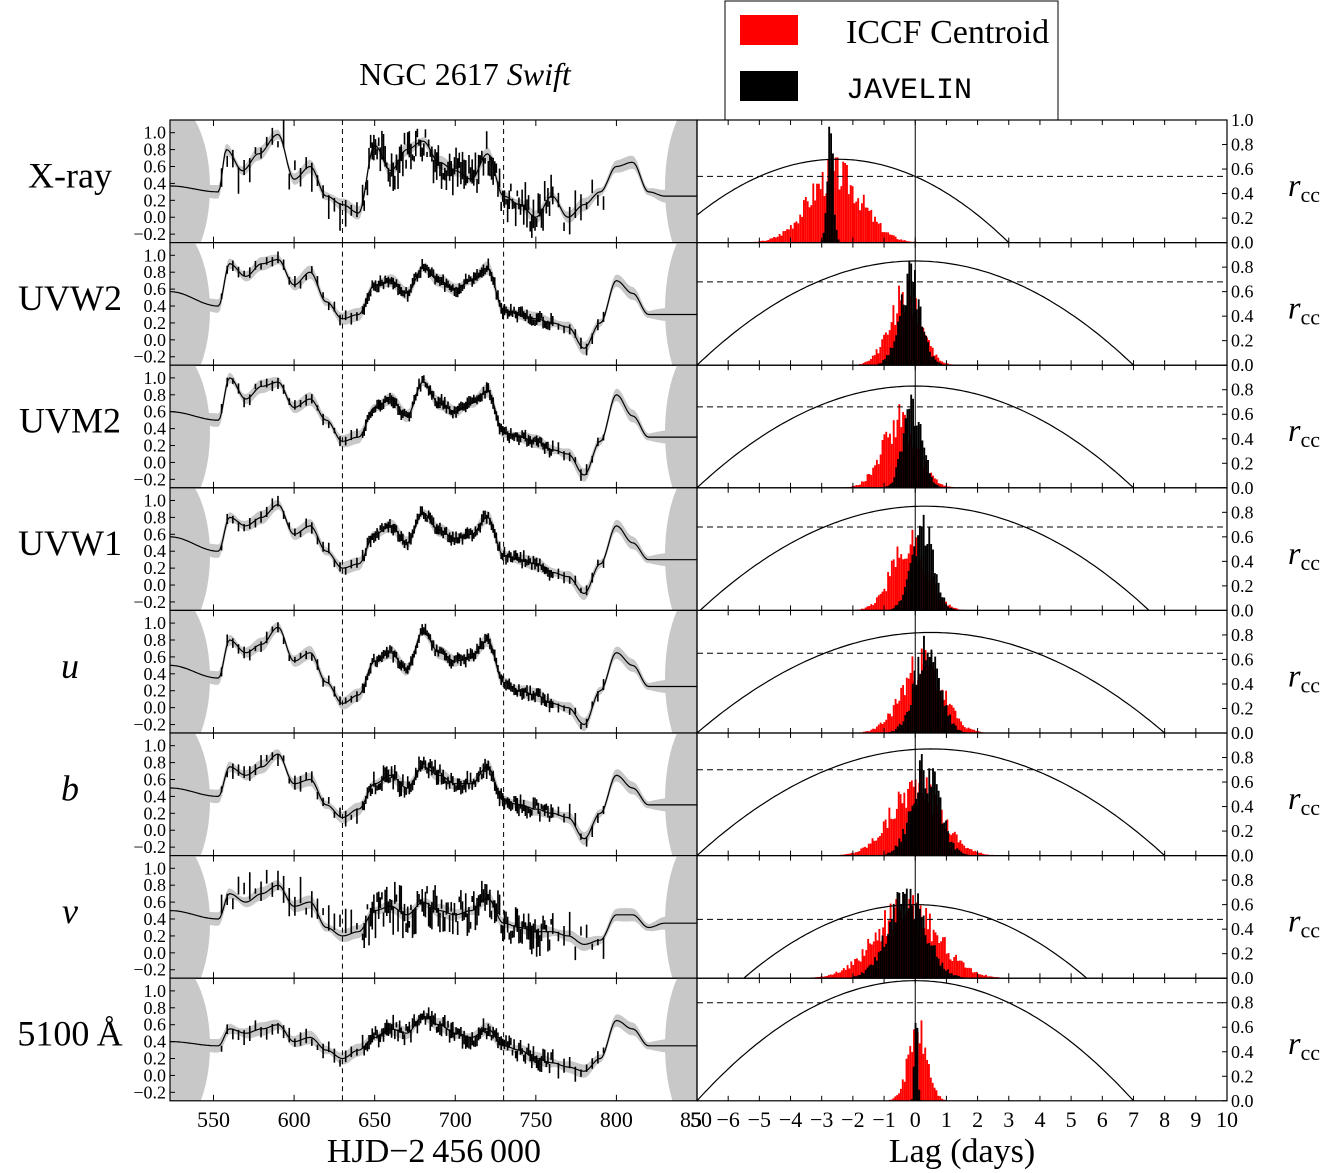 Image resolution: width=1344 pixels, height=1173 pixels. I want to click on ytick-label: −0.2, so click(149, 1092).